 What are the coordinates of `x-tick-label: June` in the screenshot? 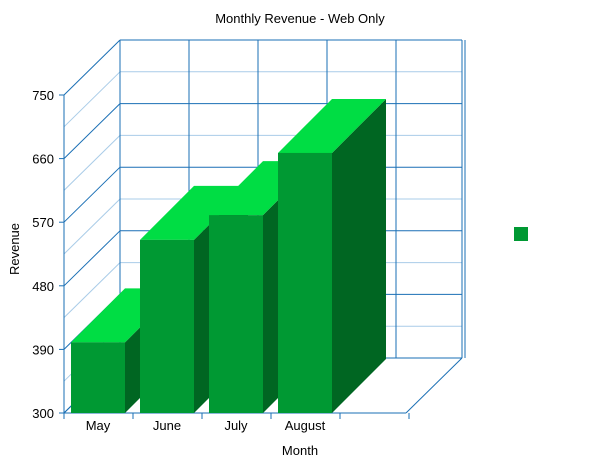 It's located at (167, 425).